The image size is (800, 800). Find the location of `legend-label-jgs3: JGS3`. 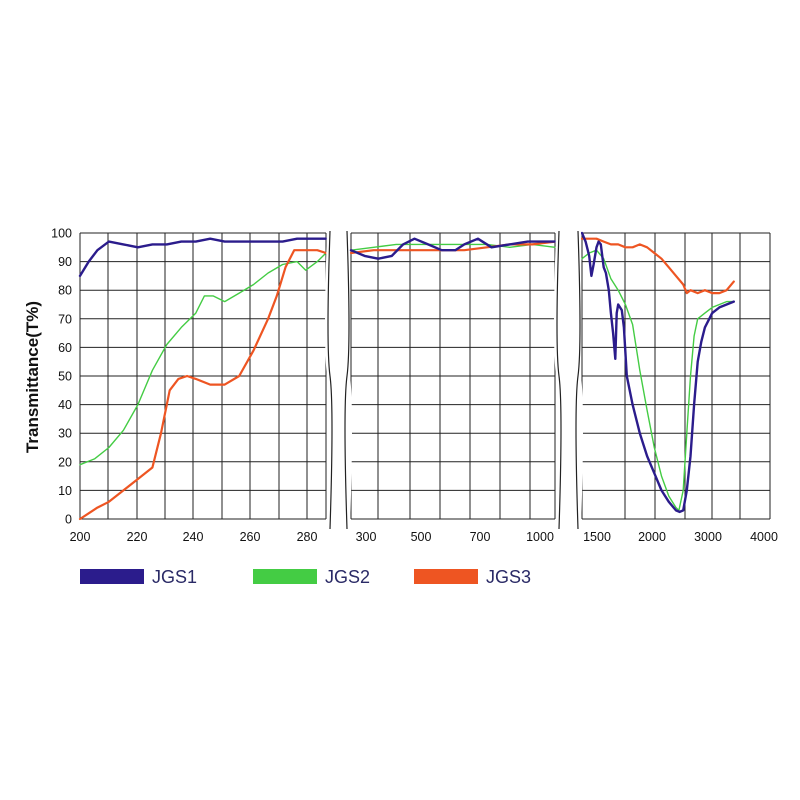

legend-label-jgs3: JGS3 is located at coordinates (508, 577).